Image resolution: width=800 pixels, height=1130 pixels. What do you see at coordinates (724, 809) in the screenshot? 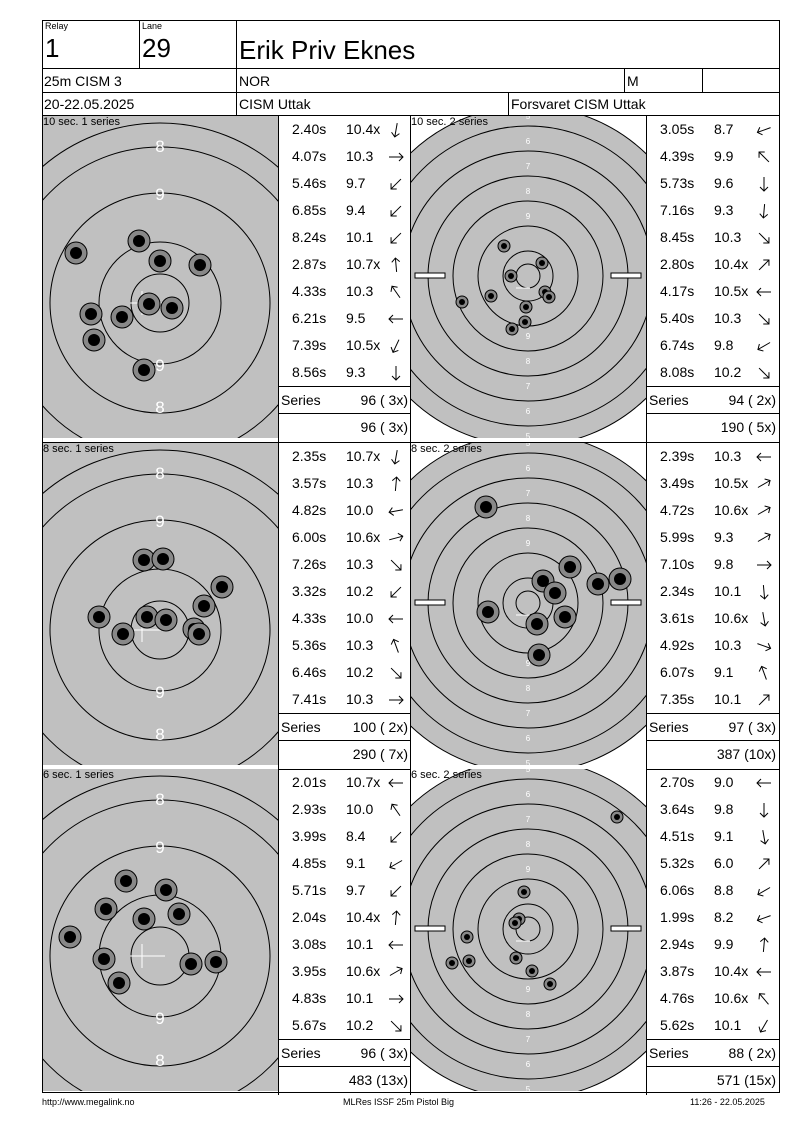
I see `shot-score: 9.8` at bounding box center [724, 809].